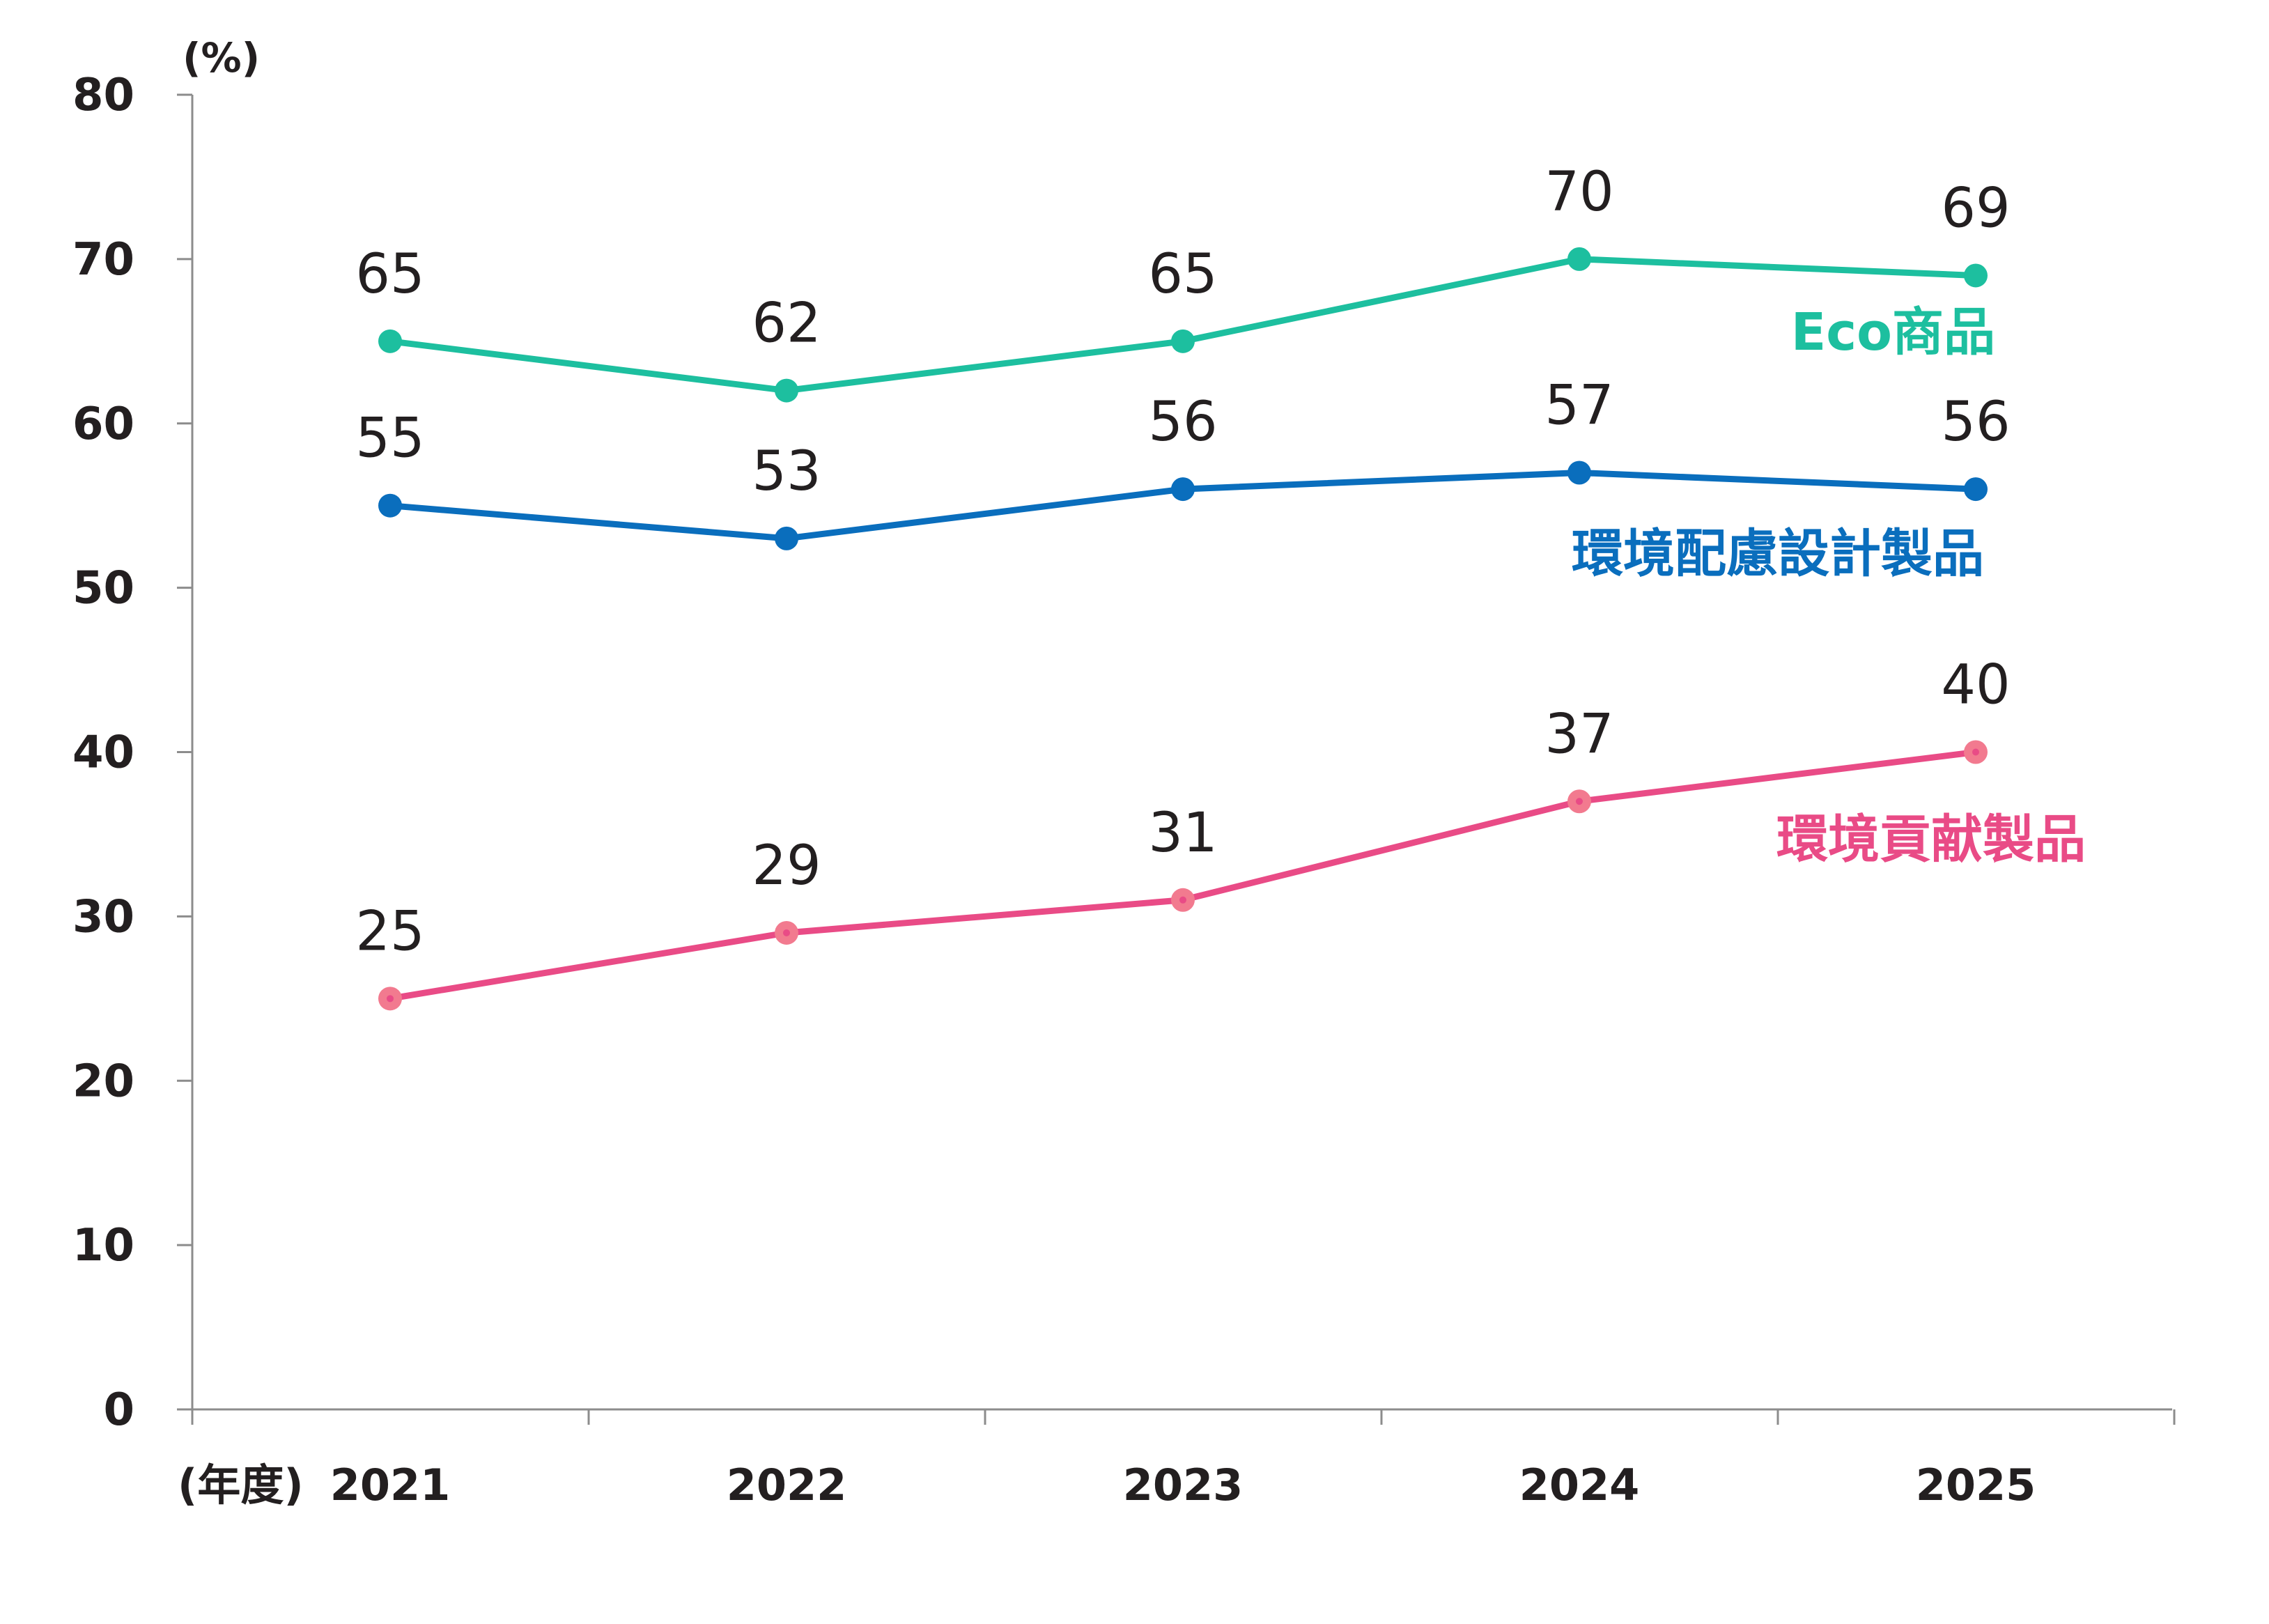 Image resolution: width=2269 pixels, height=1624 pixels. Describe the element at coordinates (786, 866) in the screenshot. I see `data-label-contribution: 29` at that location.